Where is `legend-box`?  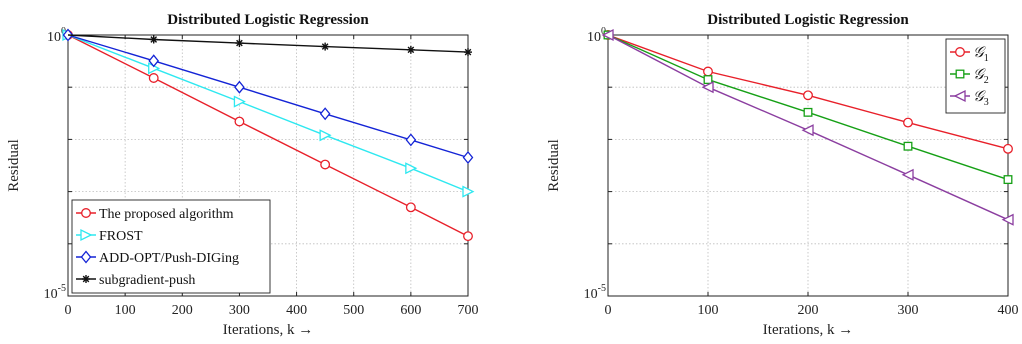 legend-box is located at coordinates (171, 246).